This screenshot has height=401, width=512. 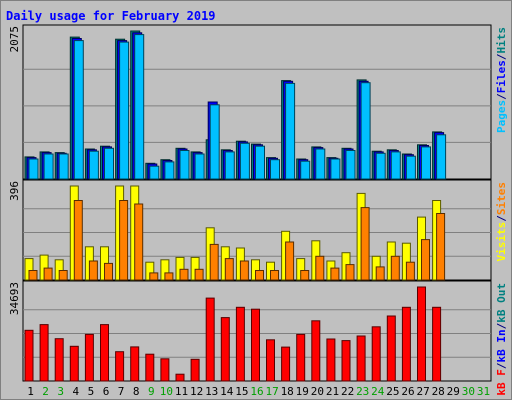 I want to click on x-tick-label: 9, so click(x=151, y=391).